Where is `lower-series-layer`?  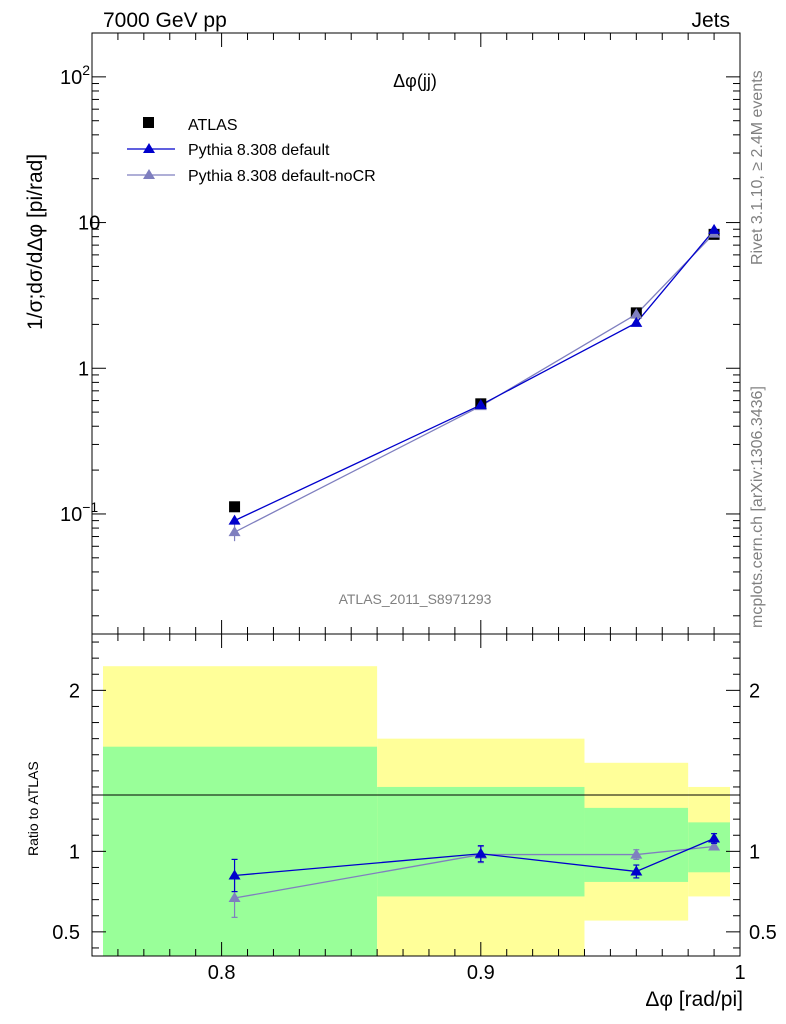 lower-series-layer is located at coordinates (474, 875).